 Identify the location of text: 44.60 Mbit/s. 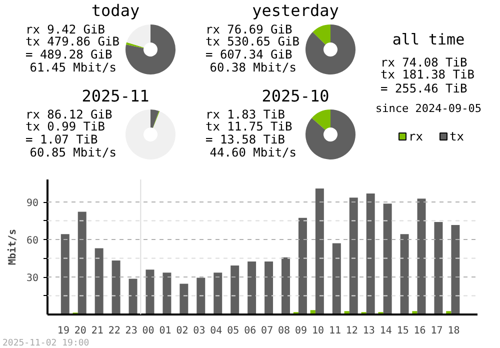
(253, 153).